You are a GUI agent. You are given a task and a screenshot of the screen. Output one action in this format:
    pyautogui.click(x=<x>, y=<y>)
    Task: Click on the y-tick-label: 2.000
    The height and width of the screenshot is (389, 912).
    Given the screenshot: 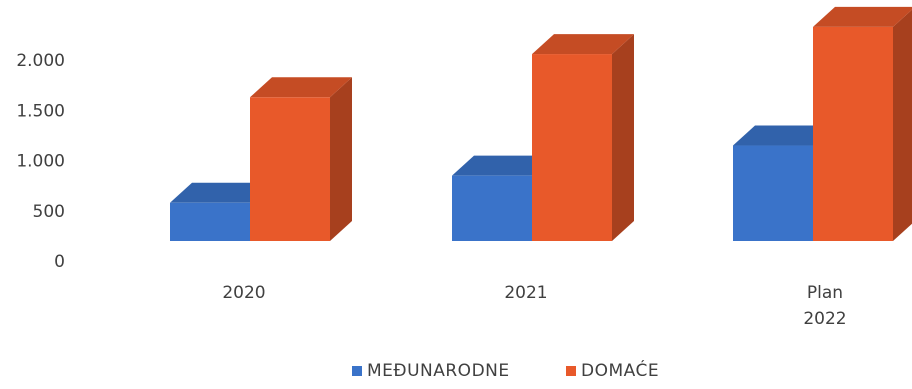 What is the action you would take?
    pyautogui.click(x=40, y=61)
    